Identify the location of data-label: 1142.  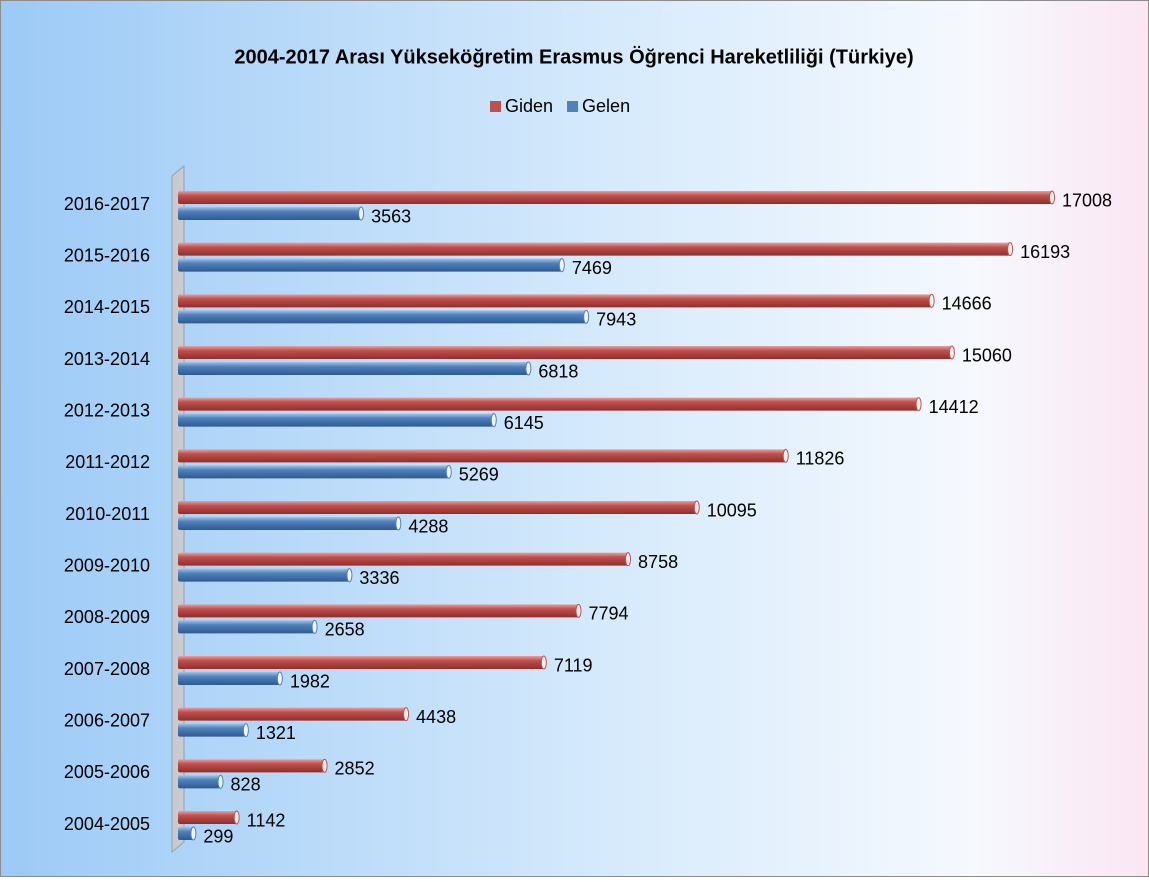
(266, 820).